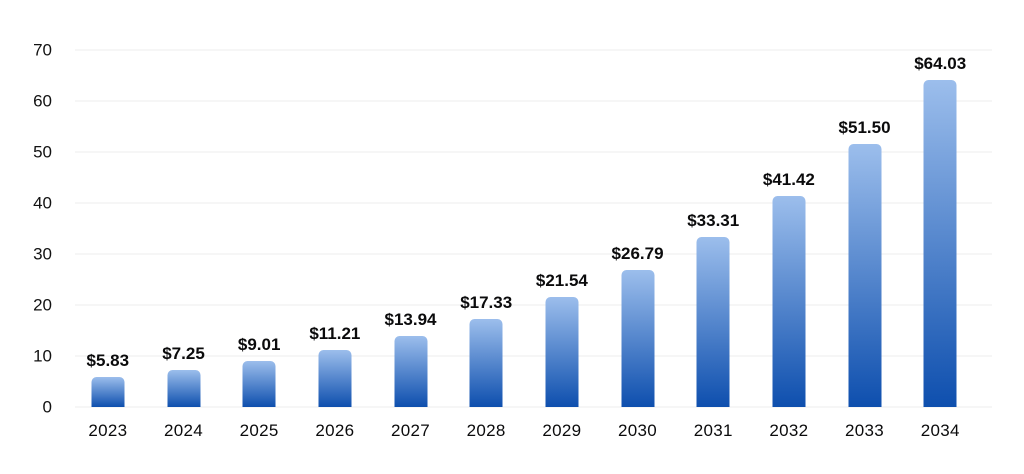 This screenshot has height=474, width=1024. What do you see at coordinates (638, 430) in the screenshot?
I see `x-tick-label: 2030` at bounding box center [638, 430].